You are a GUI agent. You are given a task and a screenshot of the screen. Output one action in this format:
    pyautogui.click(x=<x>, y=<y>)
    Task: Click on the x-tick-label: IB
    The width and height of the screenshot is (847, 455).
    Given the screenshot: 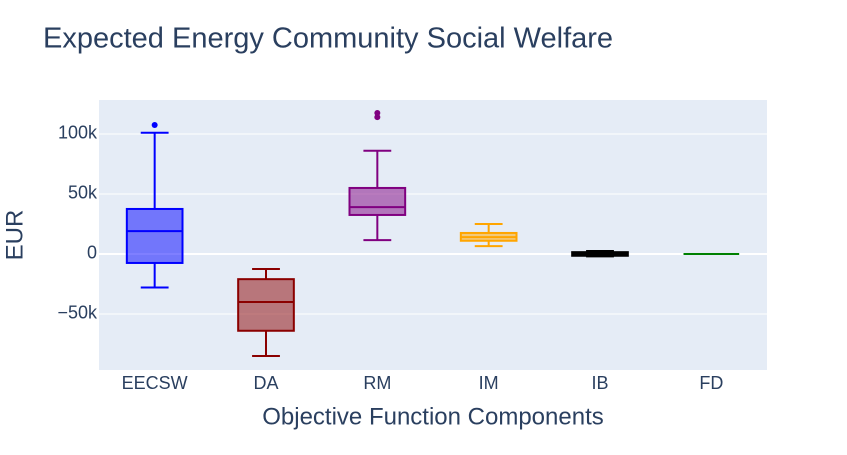 What is the action you would take?
    pyautogui.click(x=599, y=383)
    